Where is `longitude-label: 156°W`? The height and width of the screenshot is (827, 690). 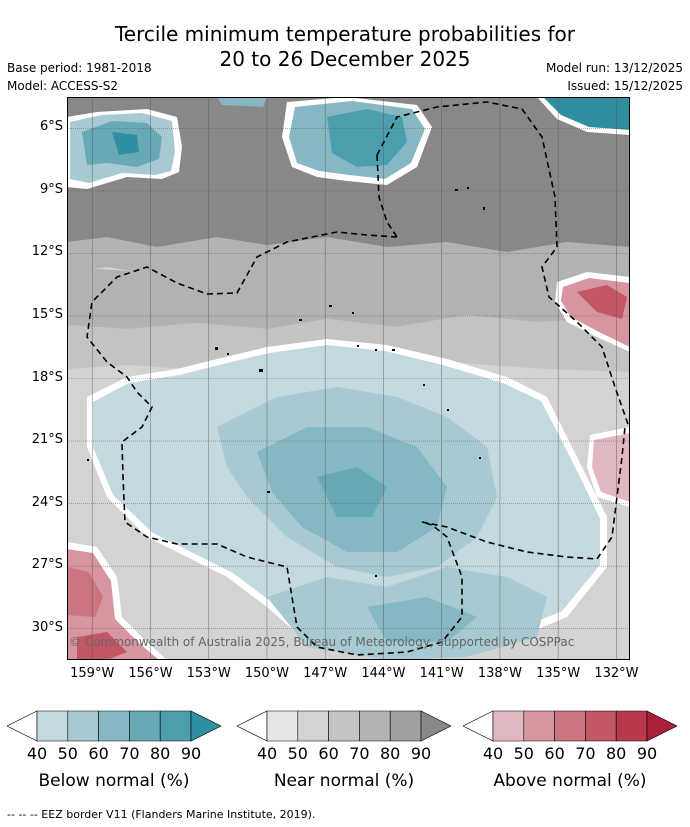 longitude-label: 156°W is located at coordinates (150, 673).